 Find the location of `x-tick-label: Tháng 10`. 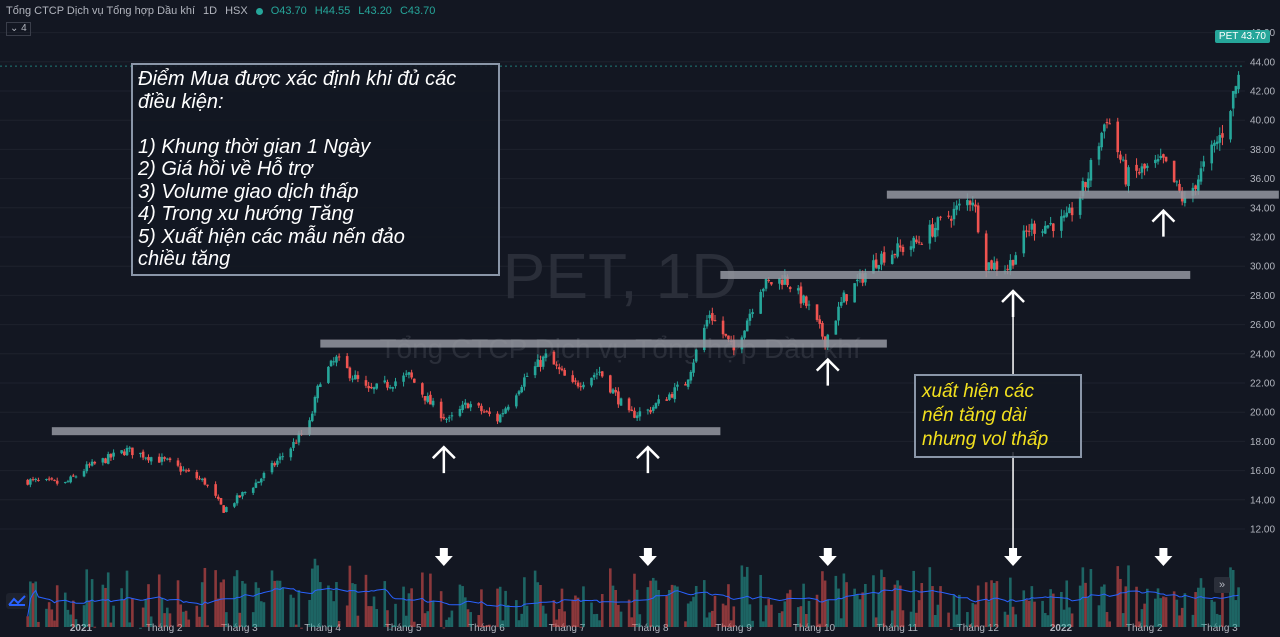

x-tick-label: Tháng 10 is located at coordinates (814, 628).